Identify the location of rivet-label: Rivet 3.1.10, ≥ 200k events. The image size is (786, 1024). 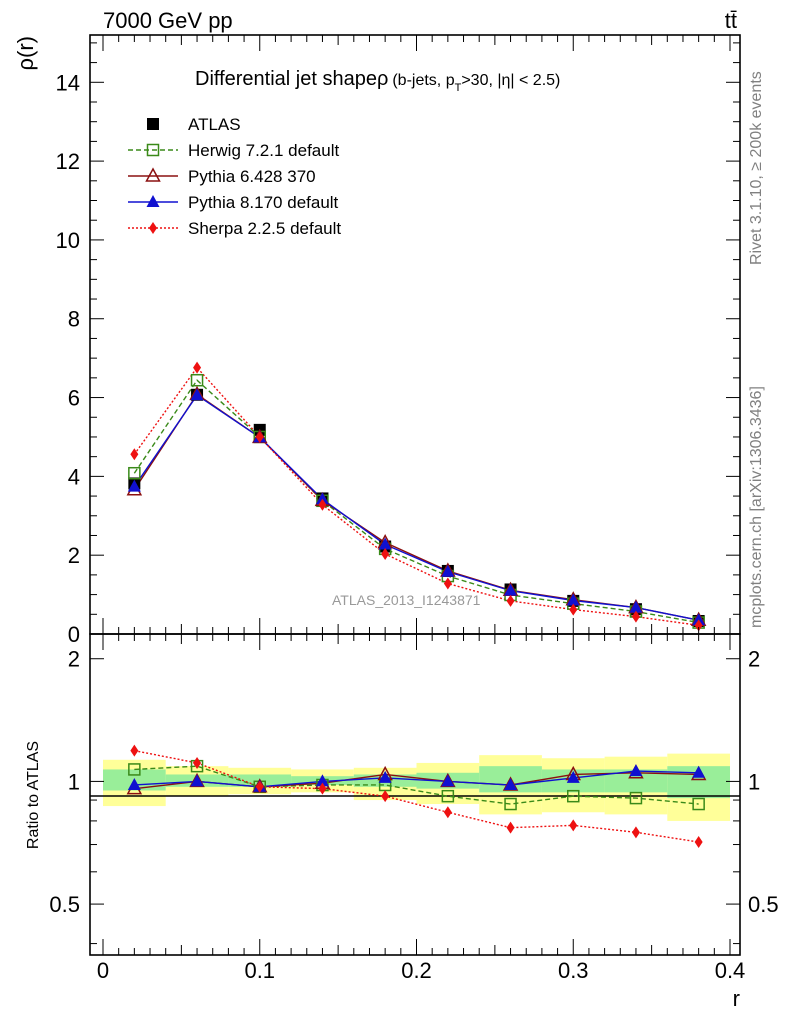
(756, 168).